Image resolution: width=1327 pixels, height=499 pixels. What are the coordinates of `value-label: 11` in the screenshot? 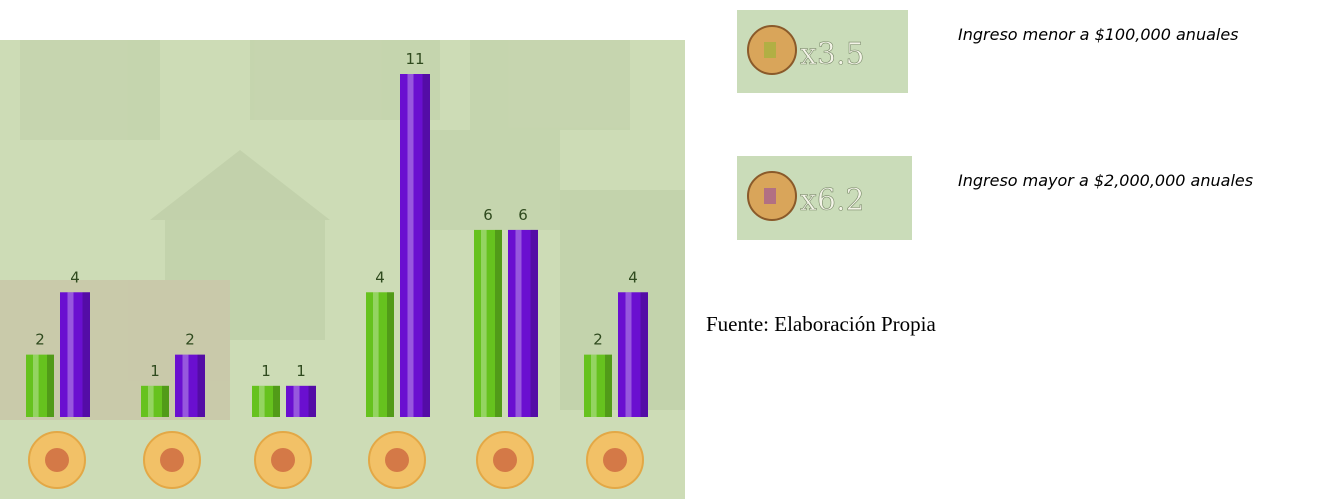 It's located at (414, 59).